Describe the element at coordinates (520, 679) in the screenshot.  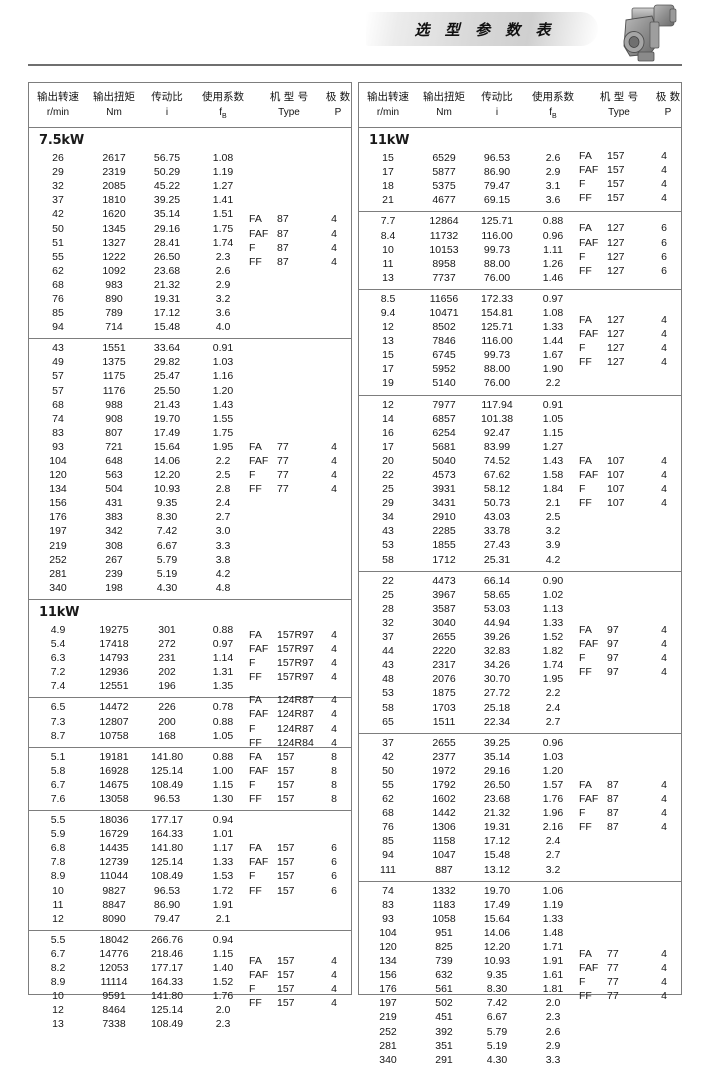
I see `table-row: 48 2076 30.70 1.95` at that location.